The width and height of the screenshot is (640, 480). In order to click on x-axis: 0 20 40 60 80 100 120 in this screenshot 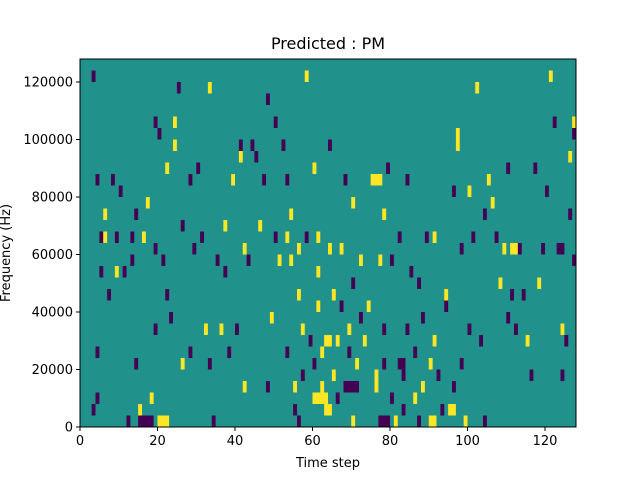, I will do `click(316, 438)`.